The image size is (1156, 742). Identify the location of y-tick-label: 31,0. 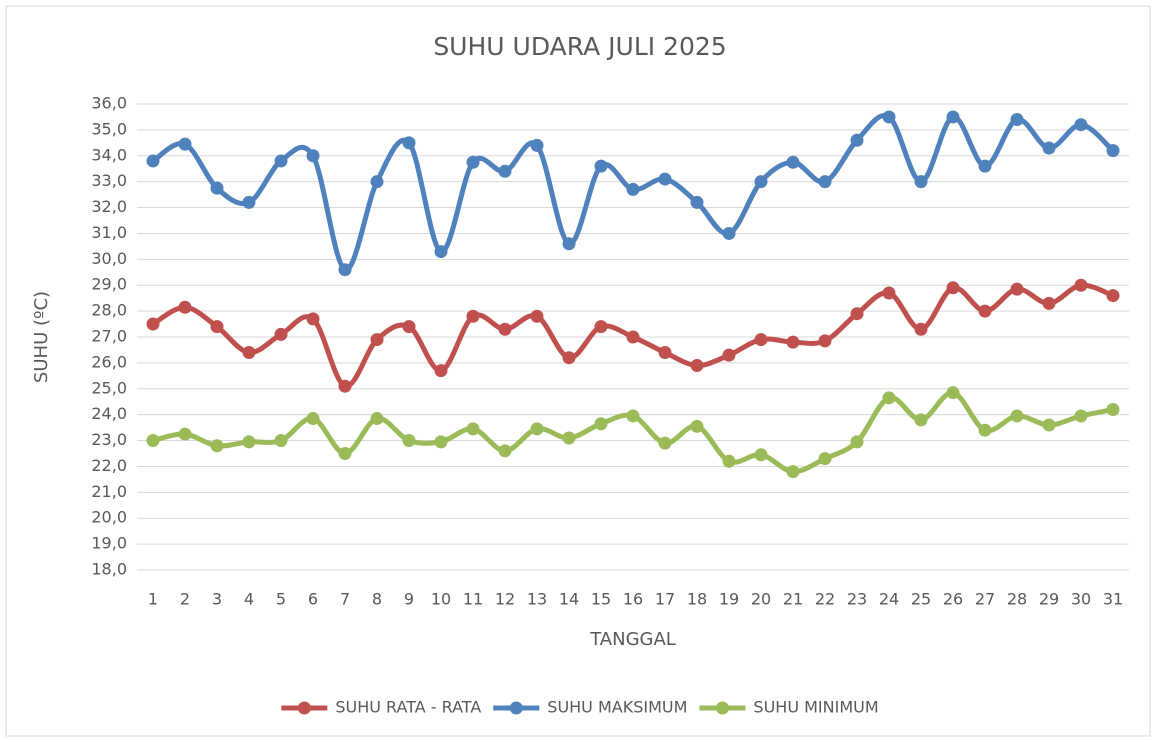
(109, 232).